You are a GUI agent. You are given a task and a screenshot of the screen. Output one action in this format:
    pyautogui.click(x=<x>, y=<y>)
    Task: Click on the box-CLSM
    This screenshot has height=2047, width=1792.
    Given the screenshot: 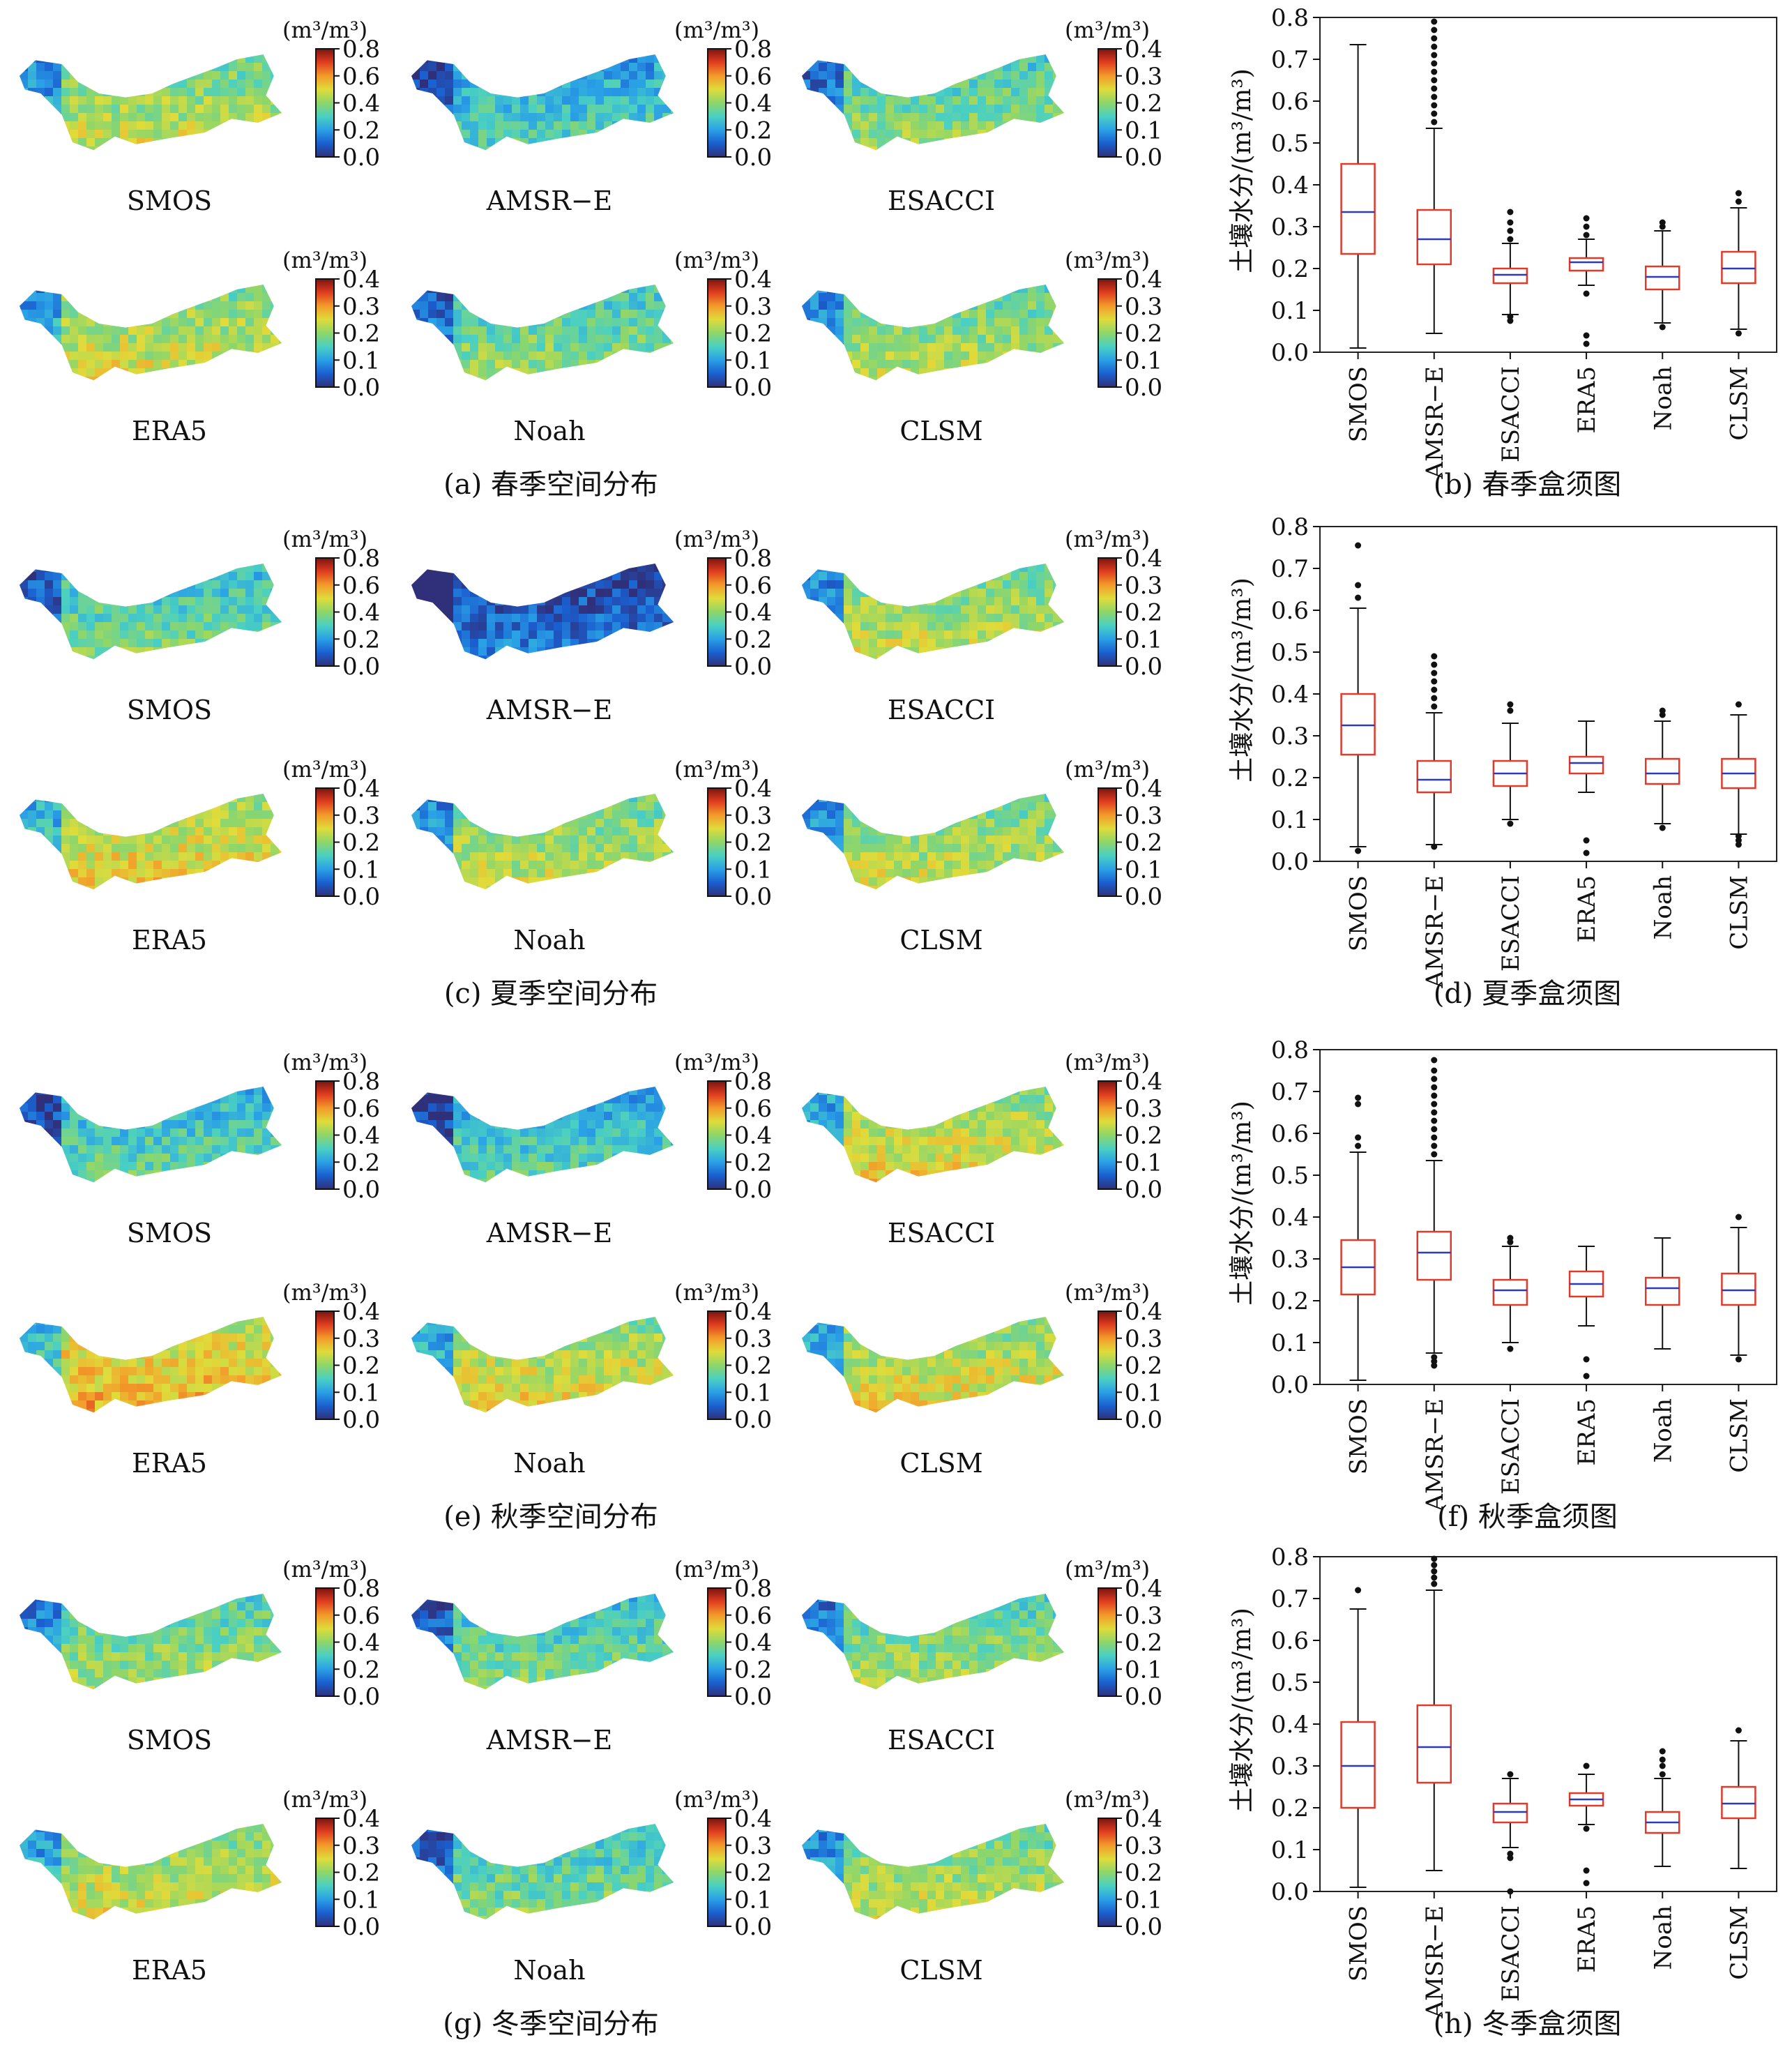 What is the action you would take?
    pyautogui.click(x=1738, y=1289)
    